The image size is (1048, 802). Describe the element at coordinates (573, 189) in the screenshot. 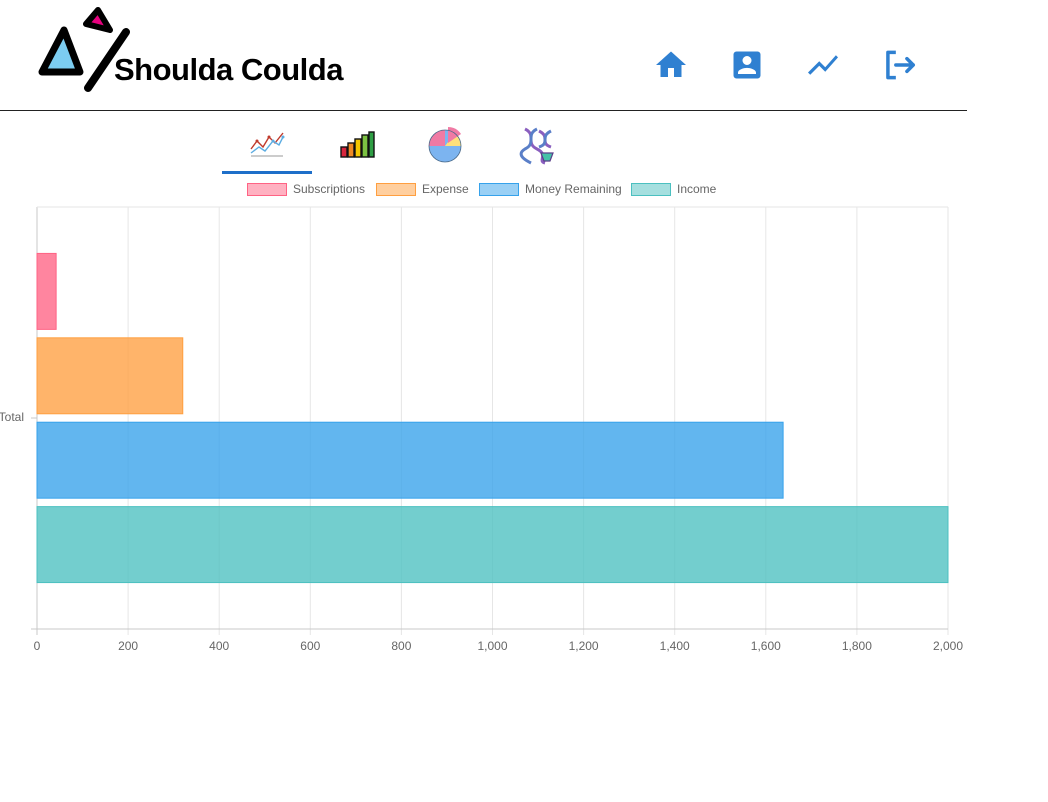

I see `legend-label: Money Remaining` at that location.